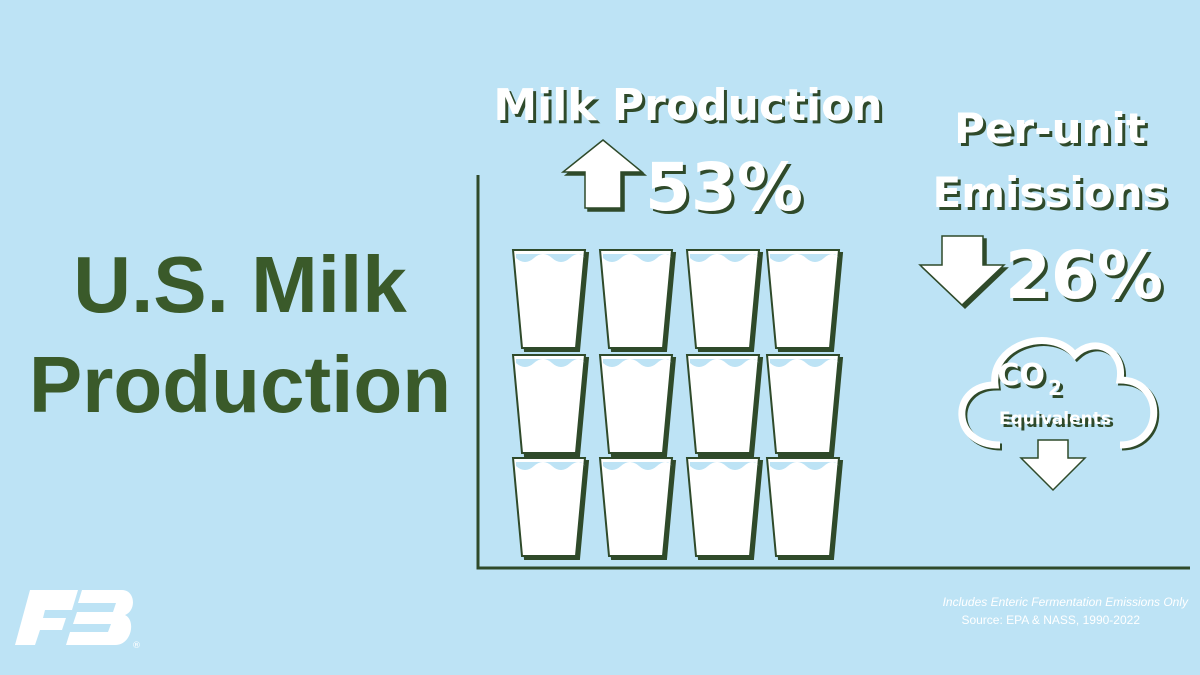  I want to click on logo, so click(74, 617).